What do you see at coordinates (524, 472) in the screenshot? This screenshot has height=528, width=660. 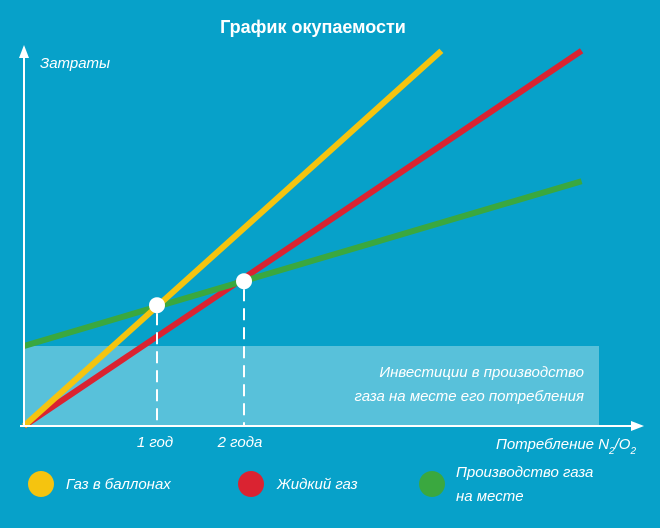 I see `legend-label-onsite-line-1: Производство газа` at bounding box center [524, 472].